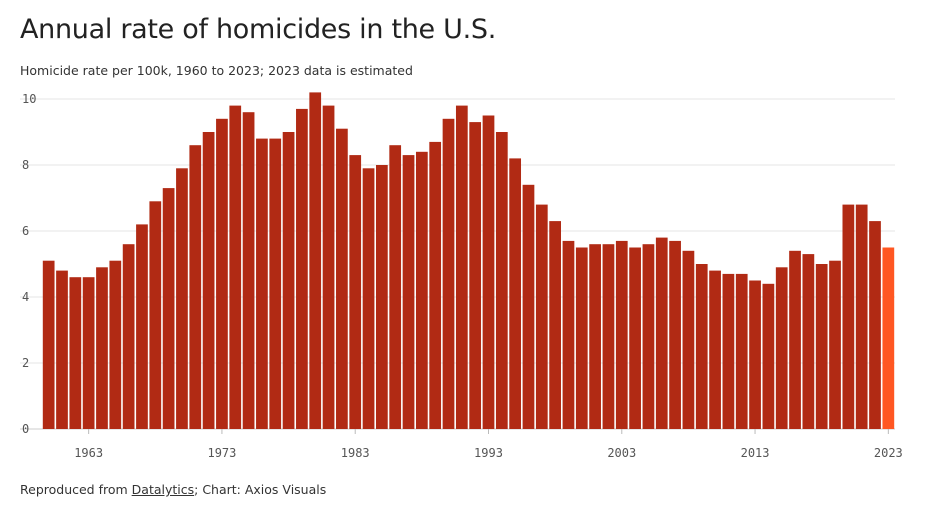 This screenshot has height=517, width=927. Describe the element at coordinates (888, 453) in the screenshot. I see `x-tick-label: 2023` at that location.